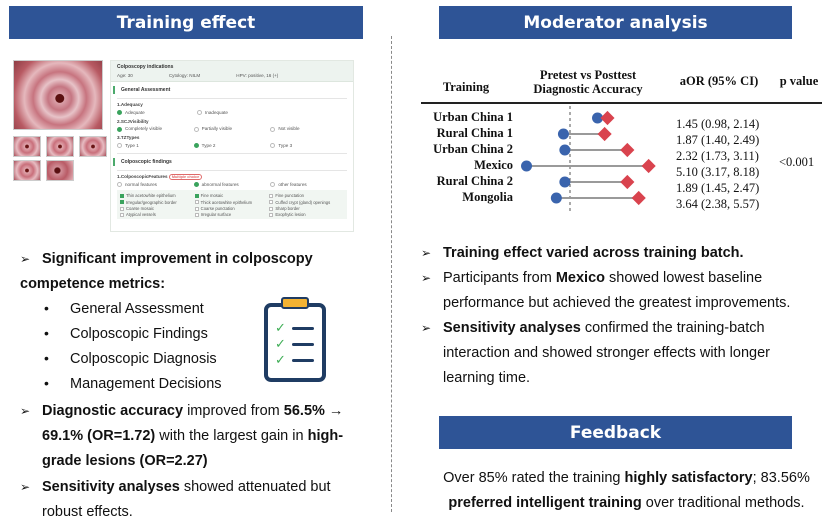  Describe the element at coordinates (157, 214) in the screenshot. I see `feature-checkbox: Atypical vessels` at that location.